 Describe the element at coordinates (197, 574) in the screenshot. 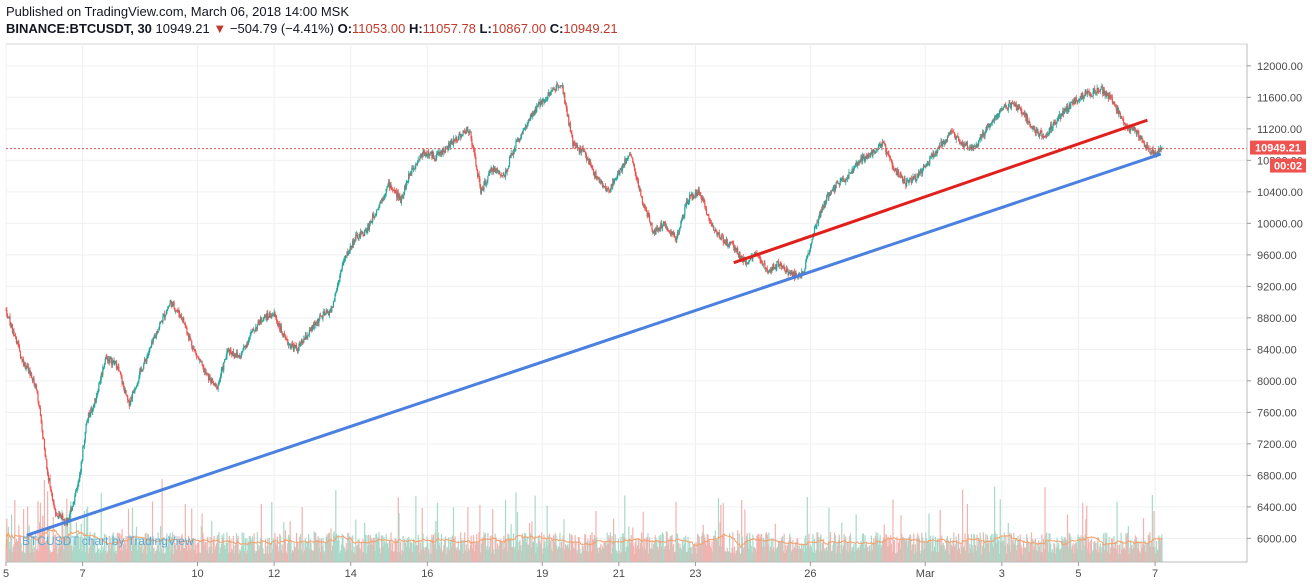

I see `x-tick-label: 10` at that location.